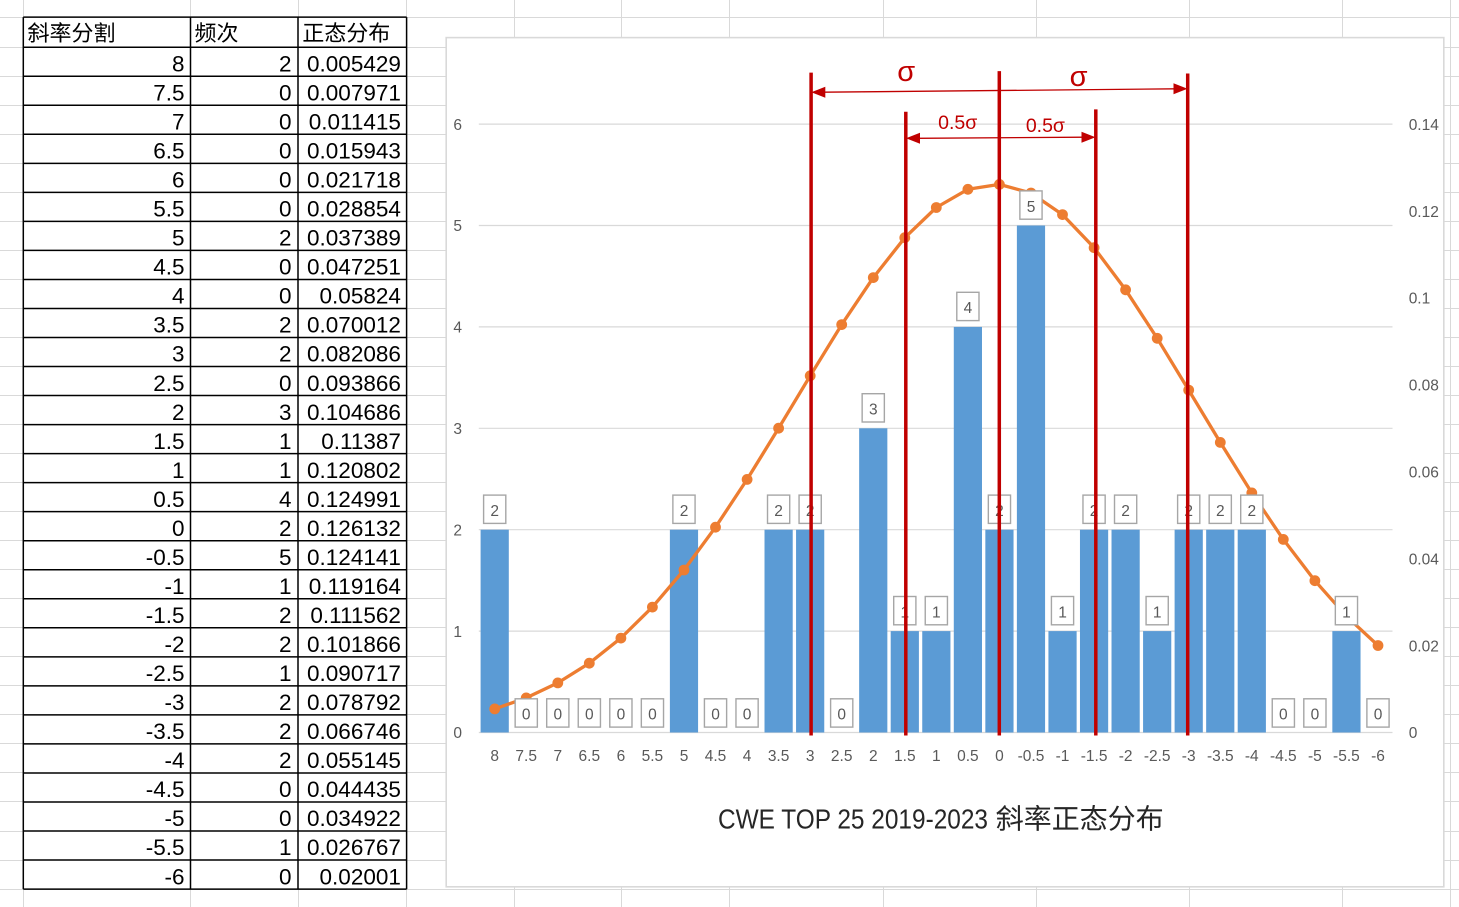  Describe the element at coordinates (361, 441) in the screenshot. I see `svg-text: 0.11387` at that location.